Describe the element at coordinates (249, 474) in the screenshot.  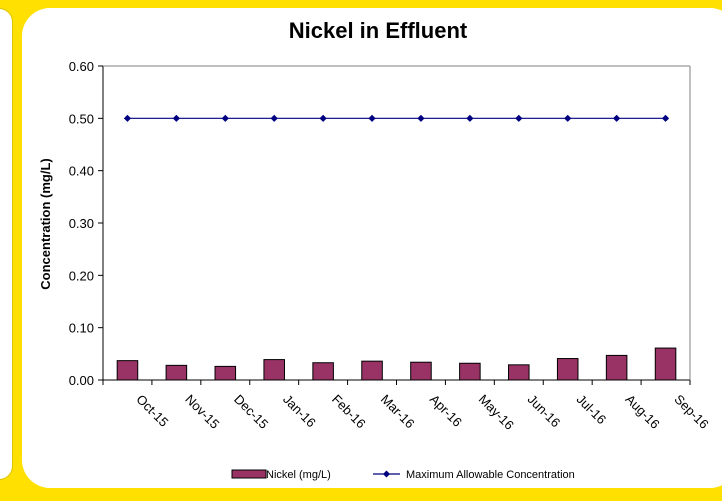
I see `legend-swatch-nickel` at that location.